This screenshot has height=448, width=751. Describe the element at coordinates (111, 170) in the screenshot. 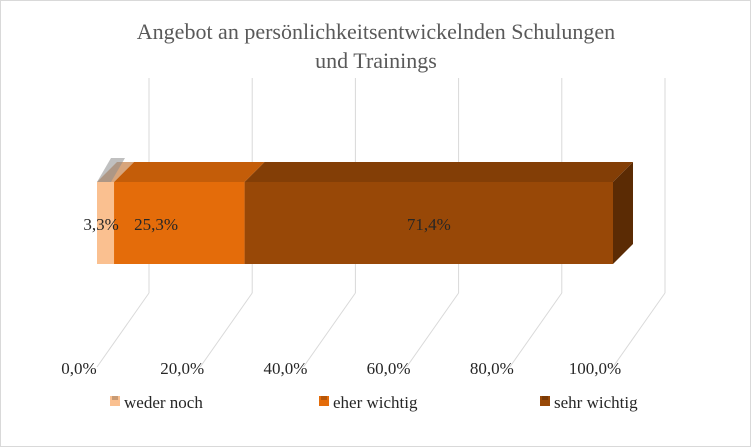

I see `bar-shadow` at that location.